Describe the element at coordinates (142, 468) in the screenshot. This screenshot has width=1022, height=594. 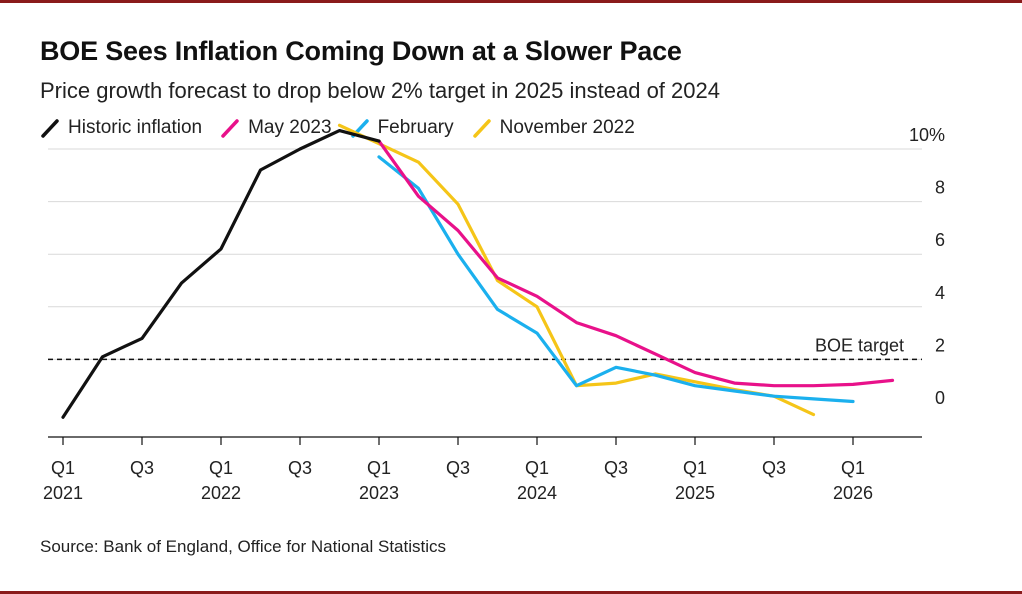
I see `x-tick-label-1: Q3` at that location.